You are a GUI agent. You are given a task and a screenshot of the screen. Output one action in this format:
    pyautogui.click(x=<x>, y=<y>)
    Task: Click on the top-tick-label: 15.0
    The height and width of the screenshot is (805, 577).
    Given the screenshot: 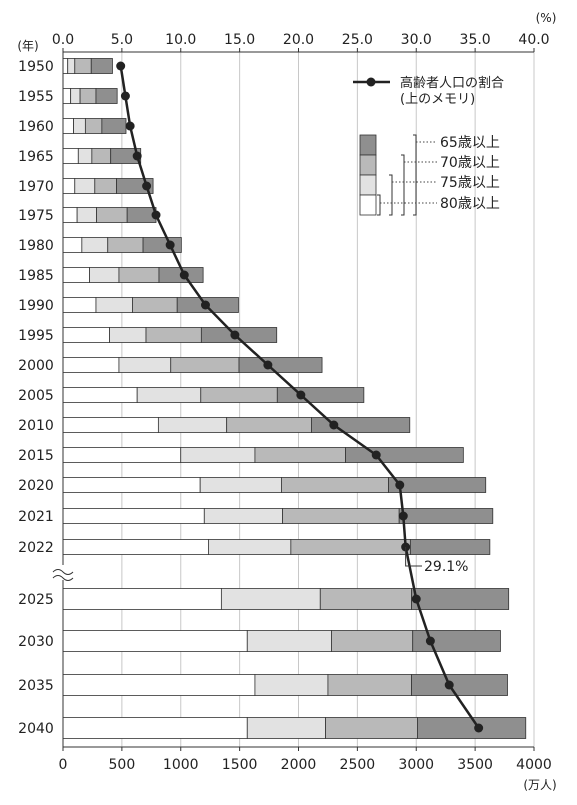 What is the action you would take?
    pyautogui.click(x=239, y=40)
    